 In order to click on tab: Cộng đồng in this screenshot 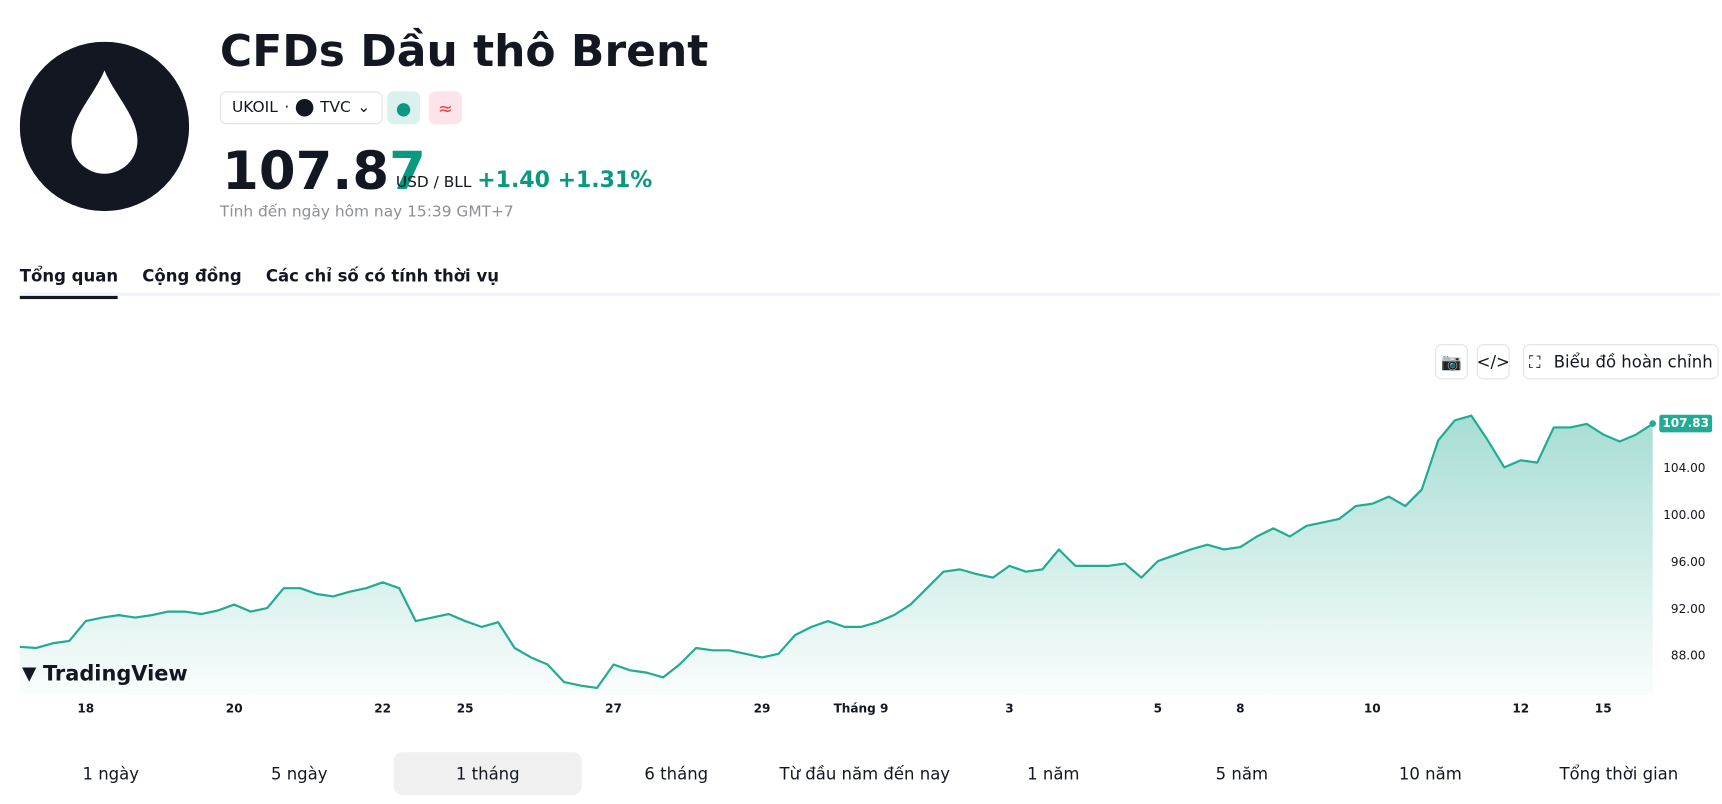, I will do `click(192, 276)`.